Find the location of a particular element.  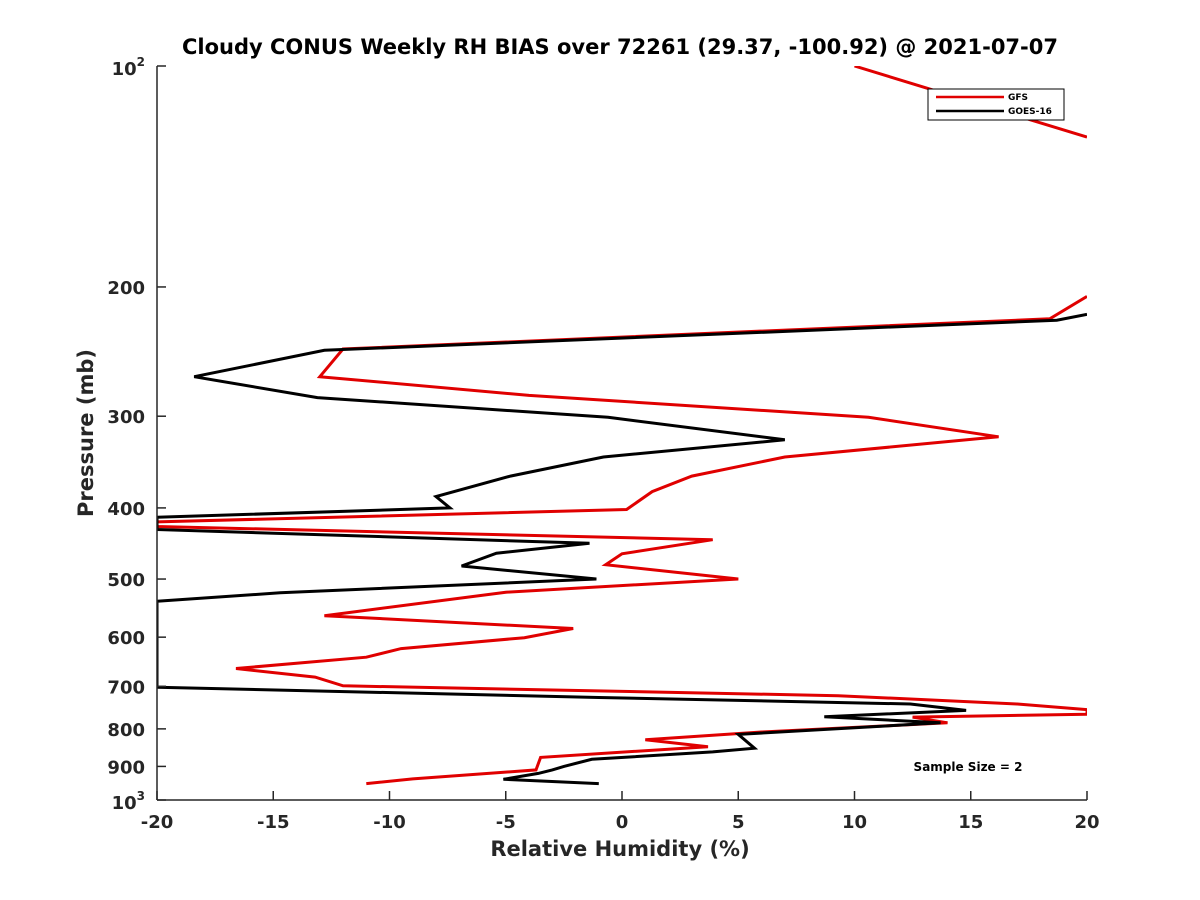

legend-label-gfs: GFS is located at coordinates (1018, 98).